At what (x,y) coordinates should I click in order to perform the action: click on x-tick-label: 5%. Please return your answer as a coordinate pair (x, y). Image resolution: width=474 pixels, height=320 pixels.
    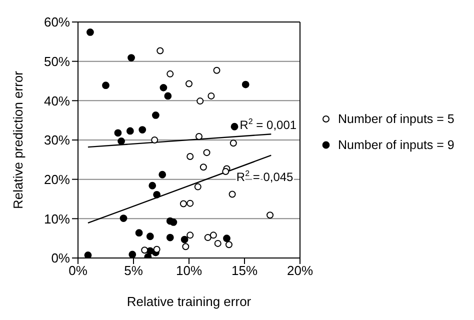
    Looking at the image, I should click on (134, 270).